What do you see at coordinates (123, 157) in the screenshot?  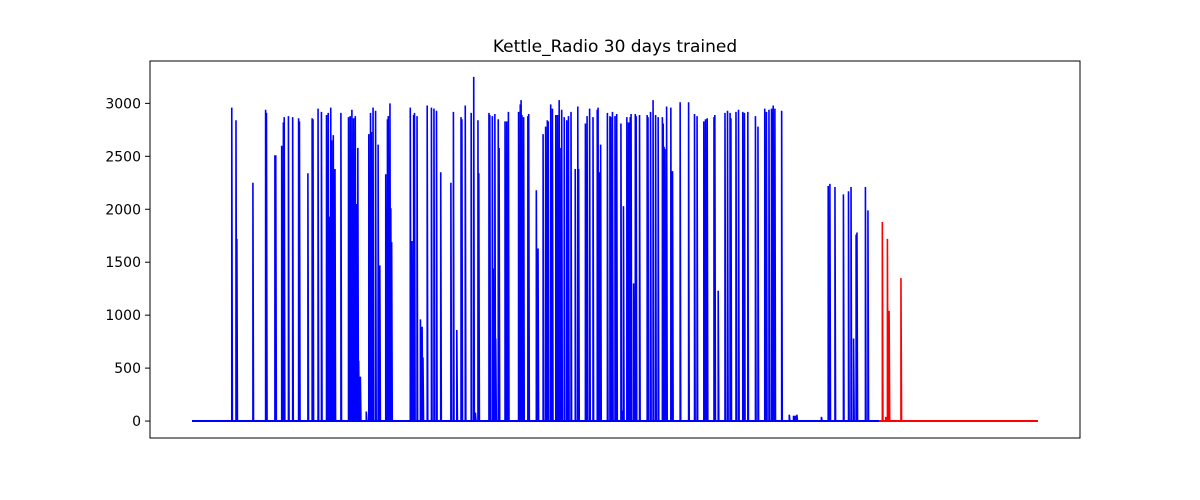 I see `y-tick-label: 2500` at bounding box center [123, 157].